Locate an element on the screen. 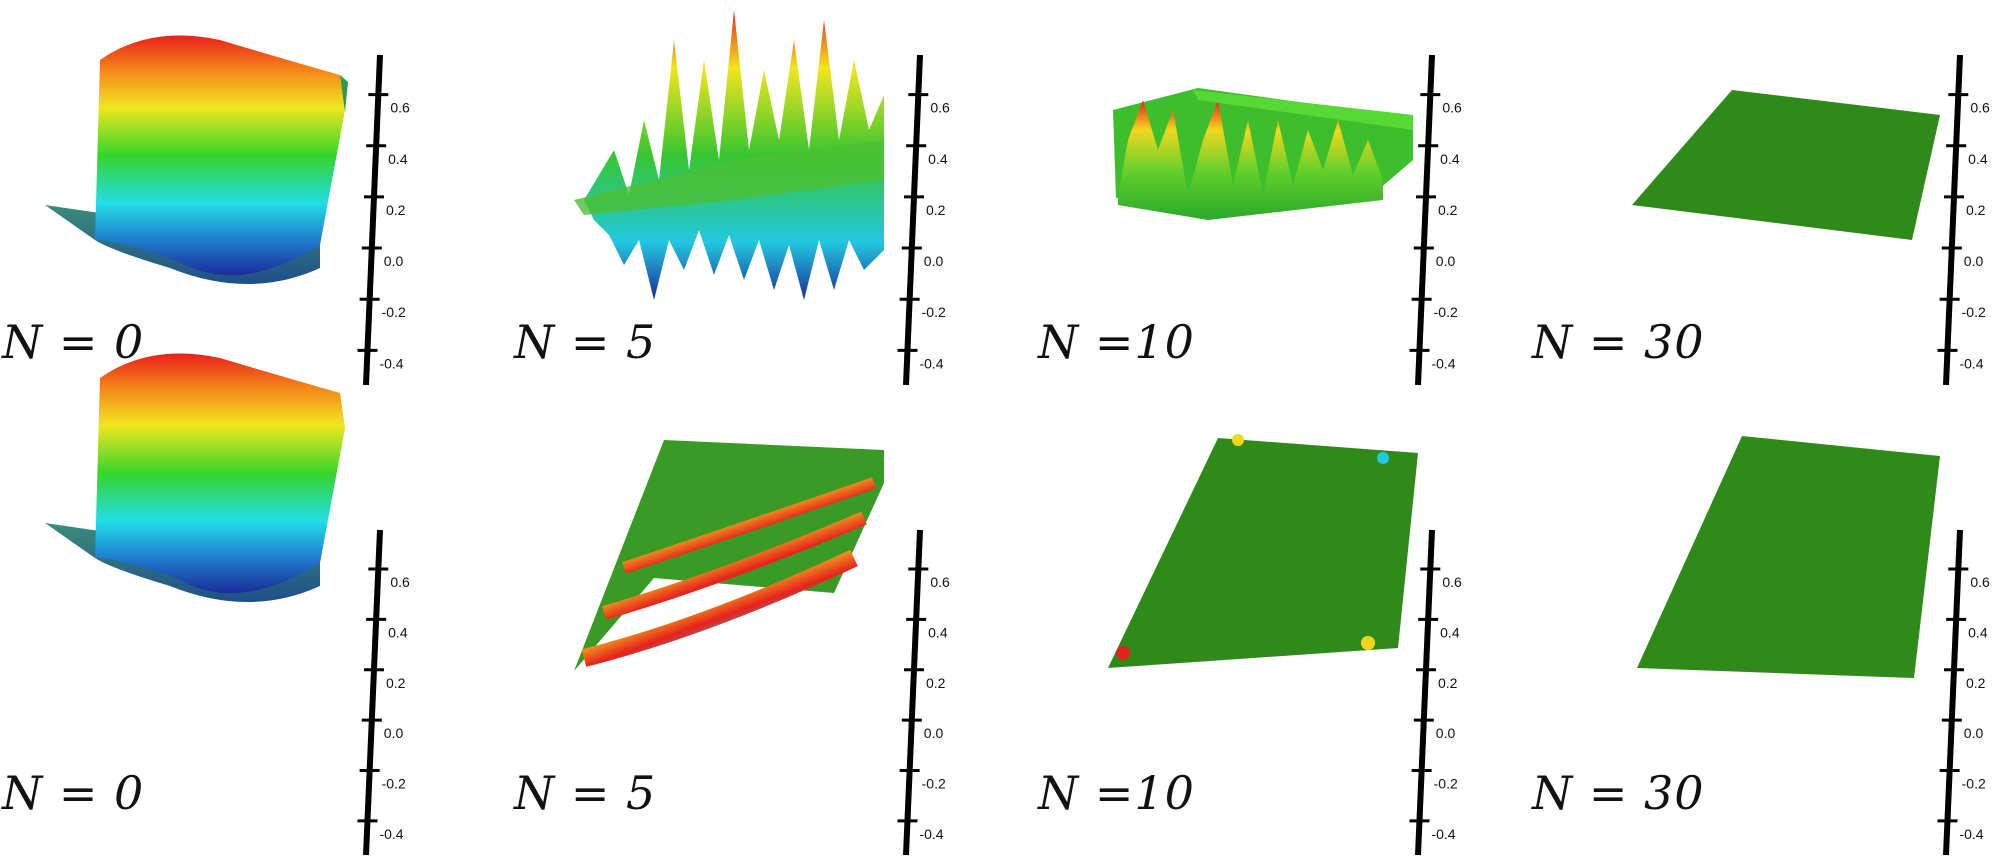 Image resolution: width=2016 pixels, height=857 pixels. axis-r2-c1: 0.6 0.4 0.2 0.0 -0.2 -0.4 is located at coordinates (383, 692).